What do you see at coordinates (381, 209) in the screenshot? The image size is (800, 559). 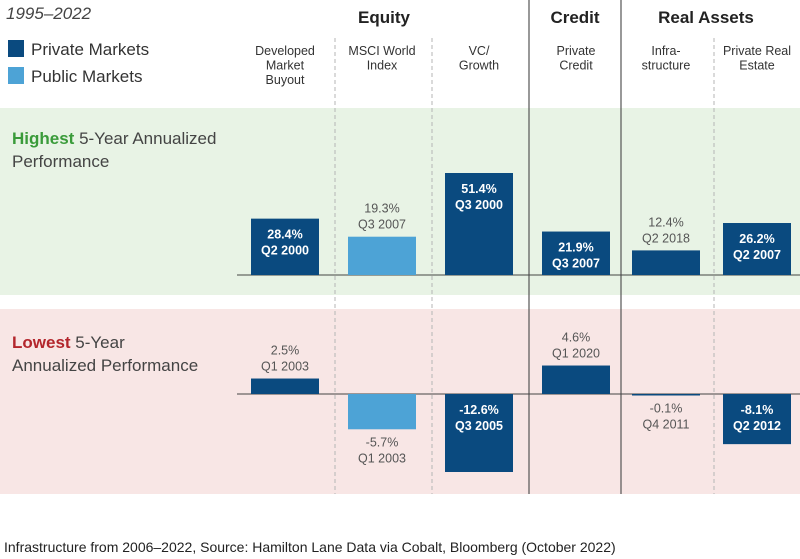 I see `data-label-value: 19.3%` at bounding box center [381, 209].